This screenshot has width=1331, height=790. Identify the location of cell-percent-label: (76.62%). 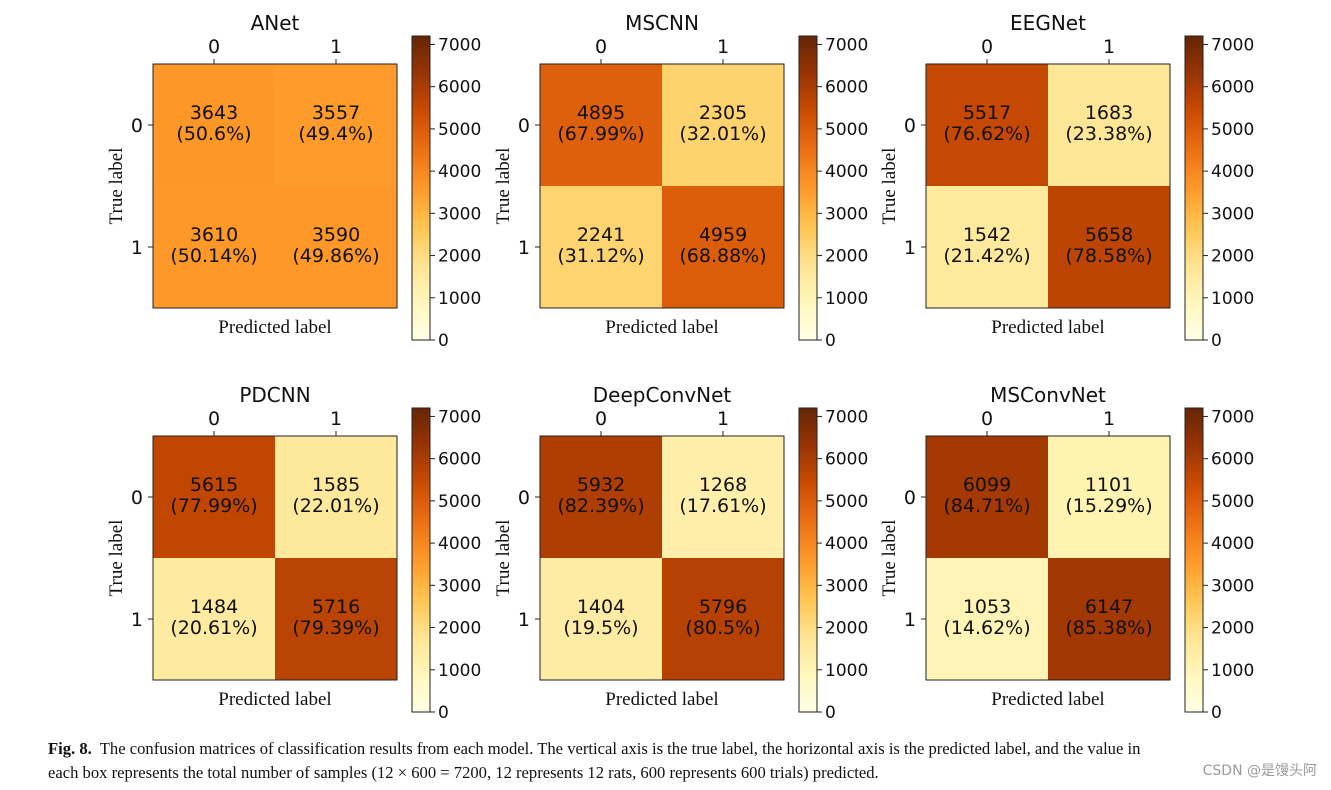
(986, 134).